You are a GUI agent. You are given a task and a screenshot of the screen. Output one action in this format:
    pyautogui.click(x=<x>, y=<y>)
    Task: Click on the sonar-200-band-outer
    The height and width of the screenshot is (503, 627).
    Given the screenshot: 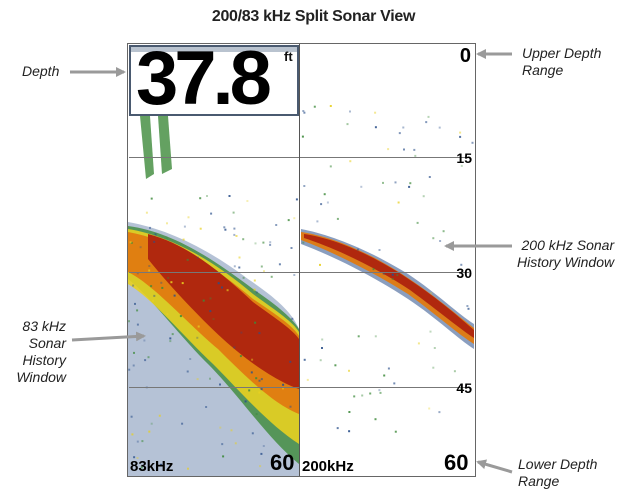 What is the action you would take?
    pyautogui.click(x=387, y=289)
    